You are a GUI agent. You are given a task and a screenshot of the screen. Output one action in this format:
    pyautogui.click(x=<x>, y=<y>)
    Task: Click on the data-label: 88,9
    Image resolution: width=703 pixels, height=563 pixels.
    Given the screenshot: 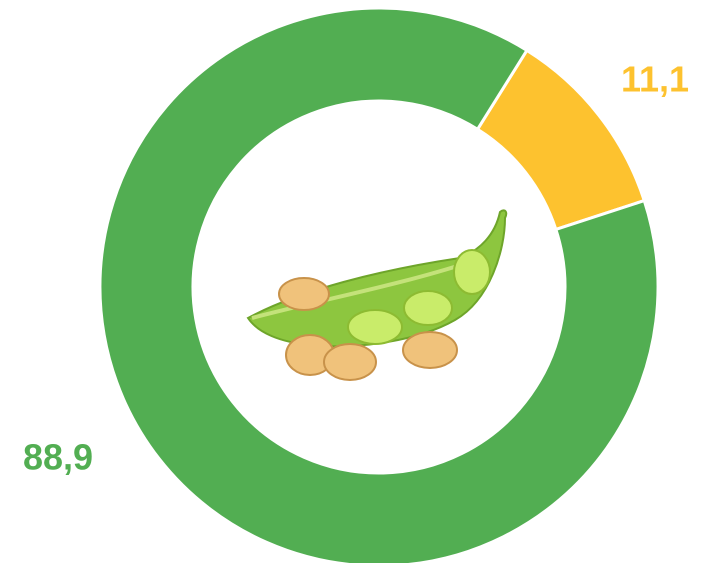 What is the action you would take?
    pyautogui.click(x=58, y=457)
    